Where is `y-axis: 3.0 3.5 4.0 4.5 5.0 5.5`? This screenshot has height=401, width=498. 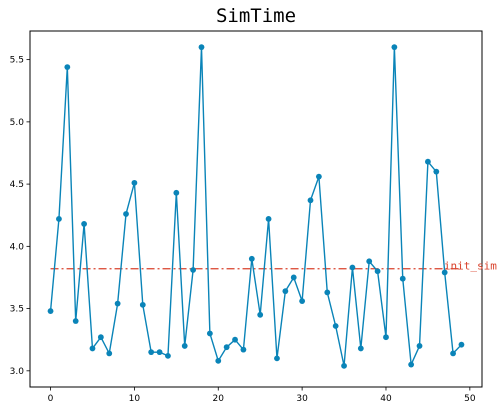 y-axis: 3.0 3.5 4.0 4.5 5.0 5.5 is located at coordinates (20, 216).